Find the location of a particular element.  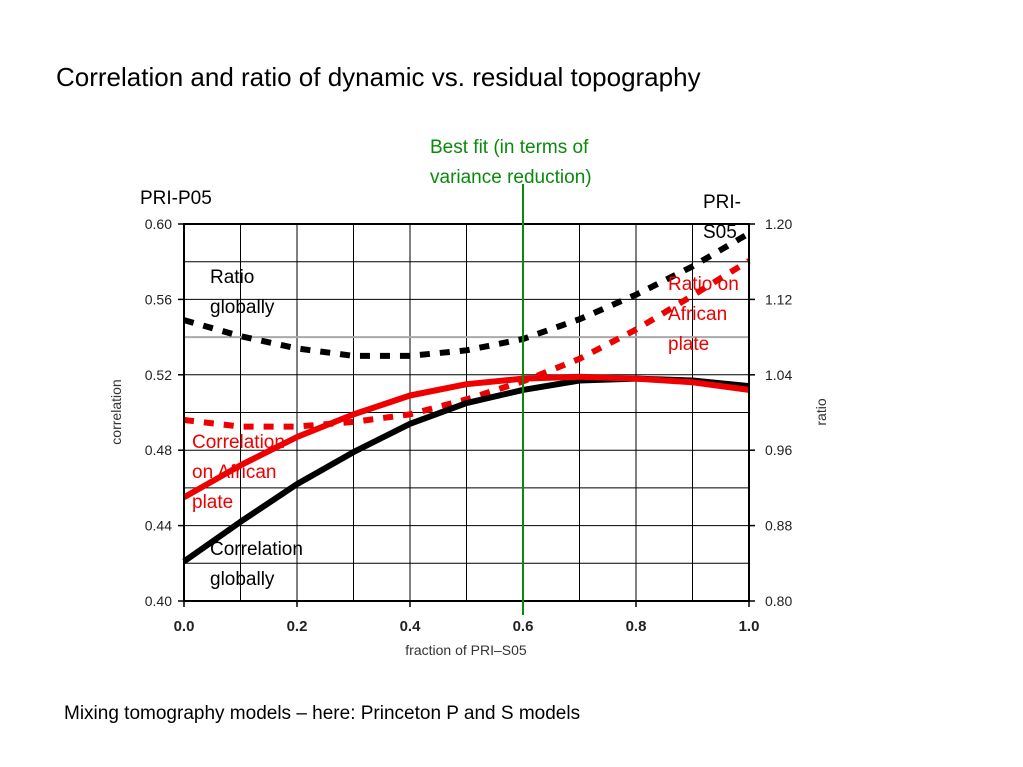

ratio-africa-label: Ratio on African plate is located at coordinates (703, 315).